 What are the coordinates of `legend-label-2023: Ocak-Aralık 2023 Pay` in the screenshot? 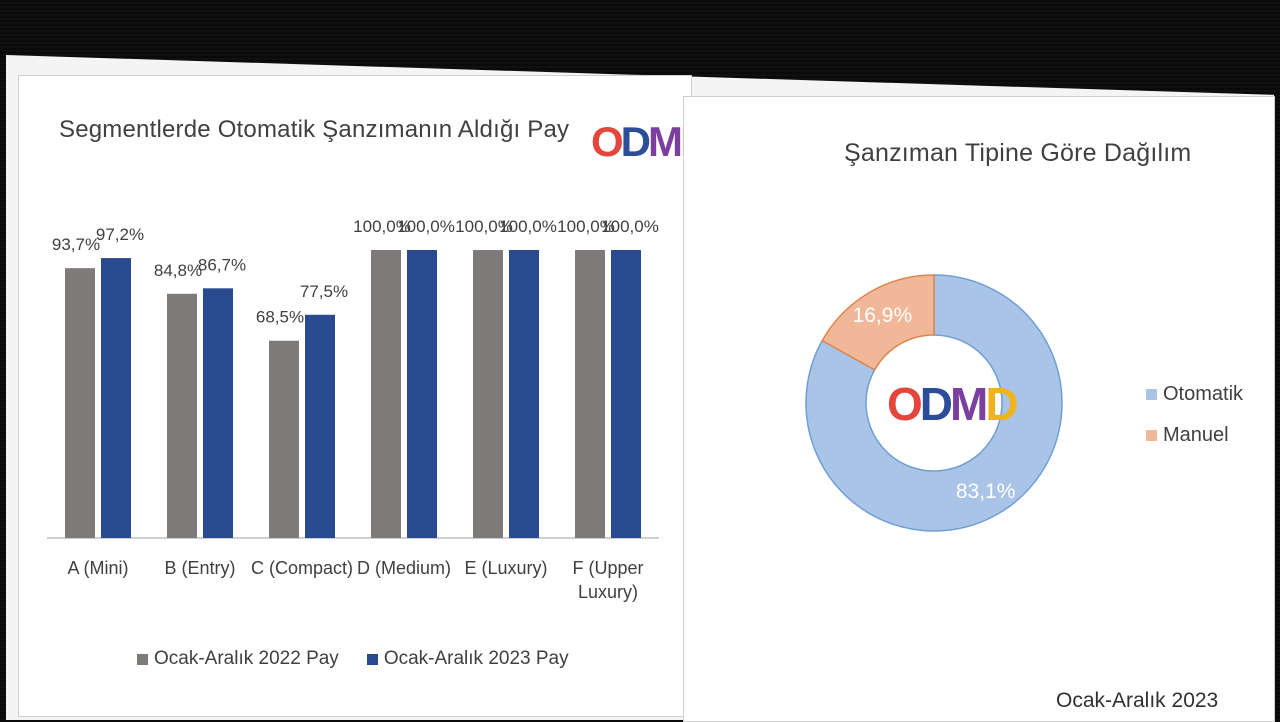 It's located at (476, 658).